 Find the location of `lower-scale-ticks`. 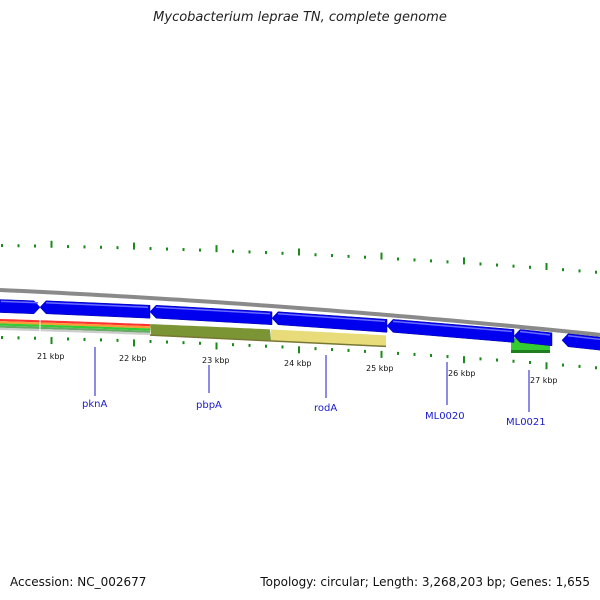

lower-scale-ticks is located at coordinates (299, 353).